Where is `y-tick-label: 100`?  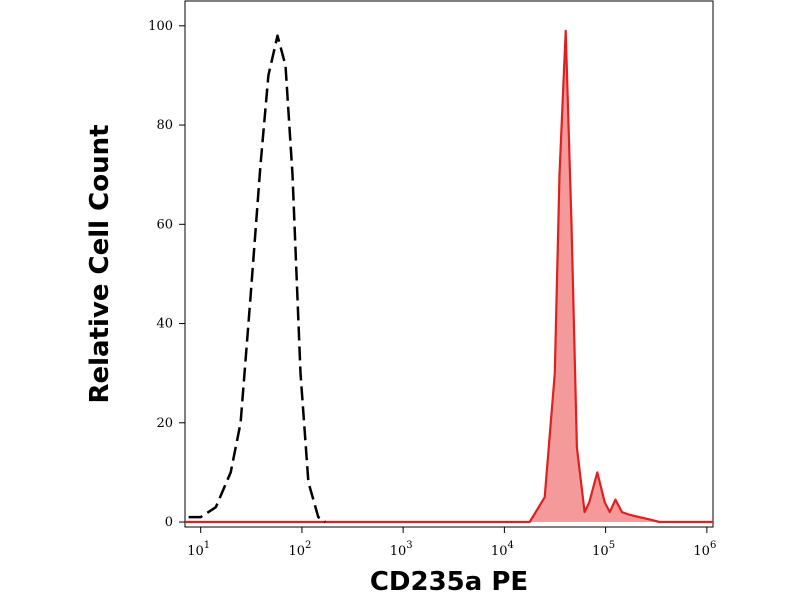 y-tick-label: 100 is located at coordinates (160, 26).